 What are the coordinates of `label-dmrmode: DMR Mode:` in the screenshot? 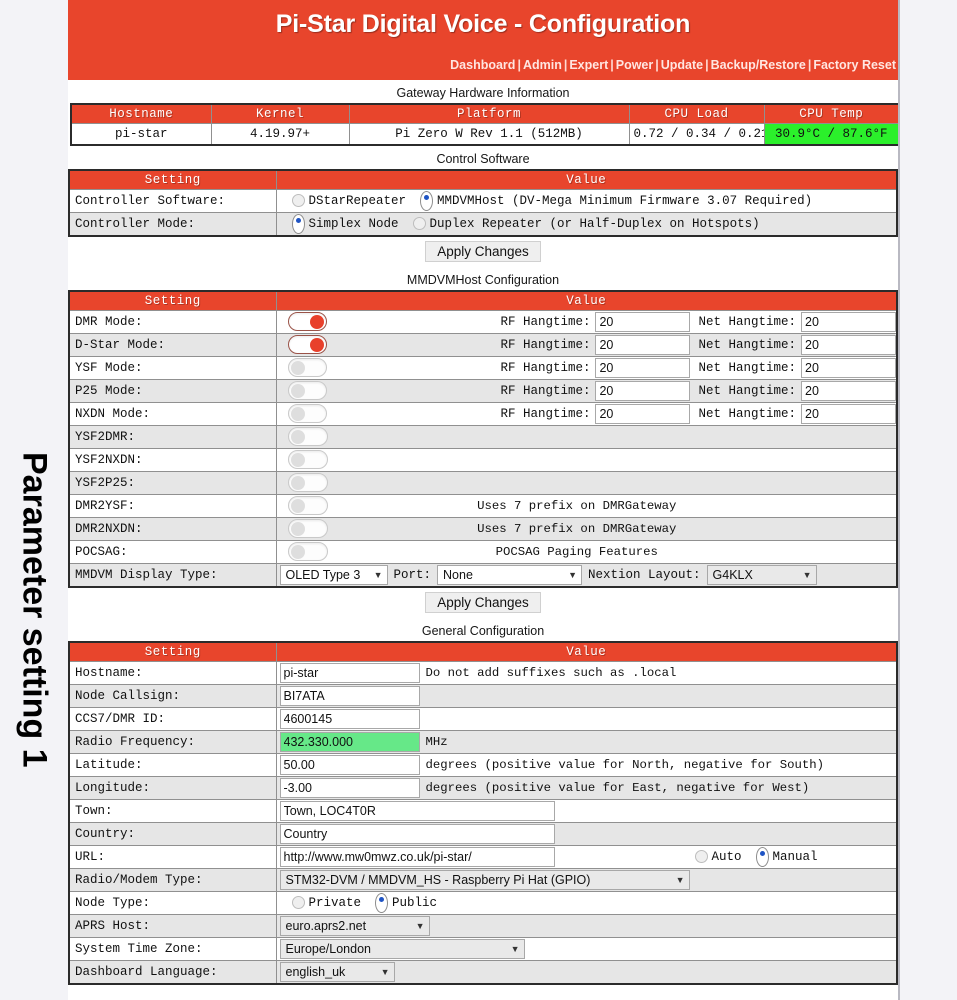 It's located at (172, 321).